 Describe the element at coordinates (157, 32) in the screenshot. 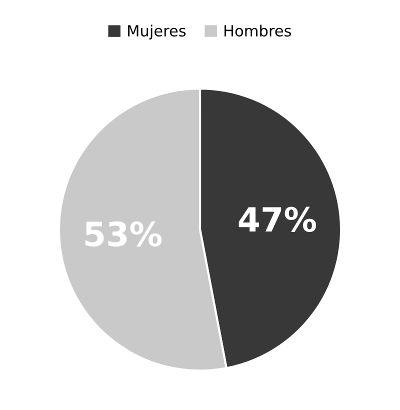

I see `legend-label: Mujeres` at that location.